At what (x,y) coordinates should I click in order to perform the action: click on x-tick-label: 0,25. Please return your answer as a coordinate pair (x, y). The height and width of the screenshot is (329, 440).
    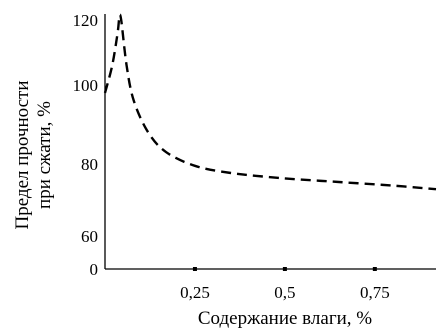
    Looking at the image, I should click on (195, 292).